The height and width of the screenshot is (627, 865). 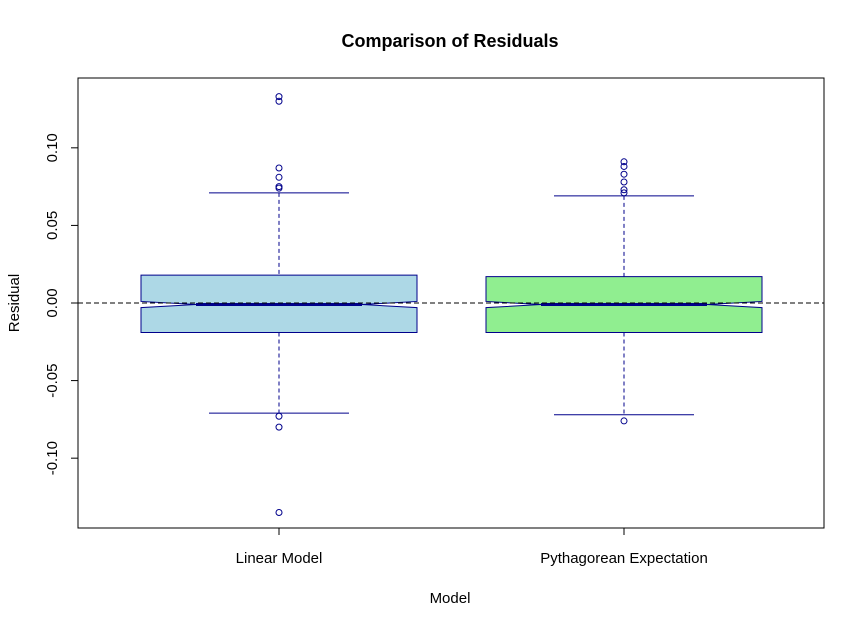 I want to click on y-tick-label: 0.05, so click(x=52, y=225).